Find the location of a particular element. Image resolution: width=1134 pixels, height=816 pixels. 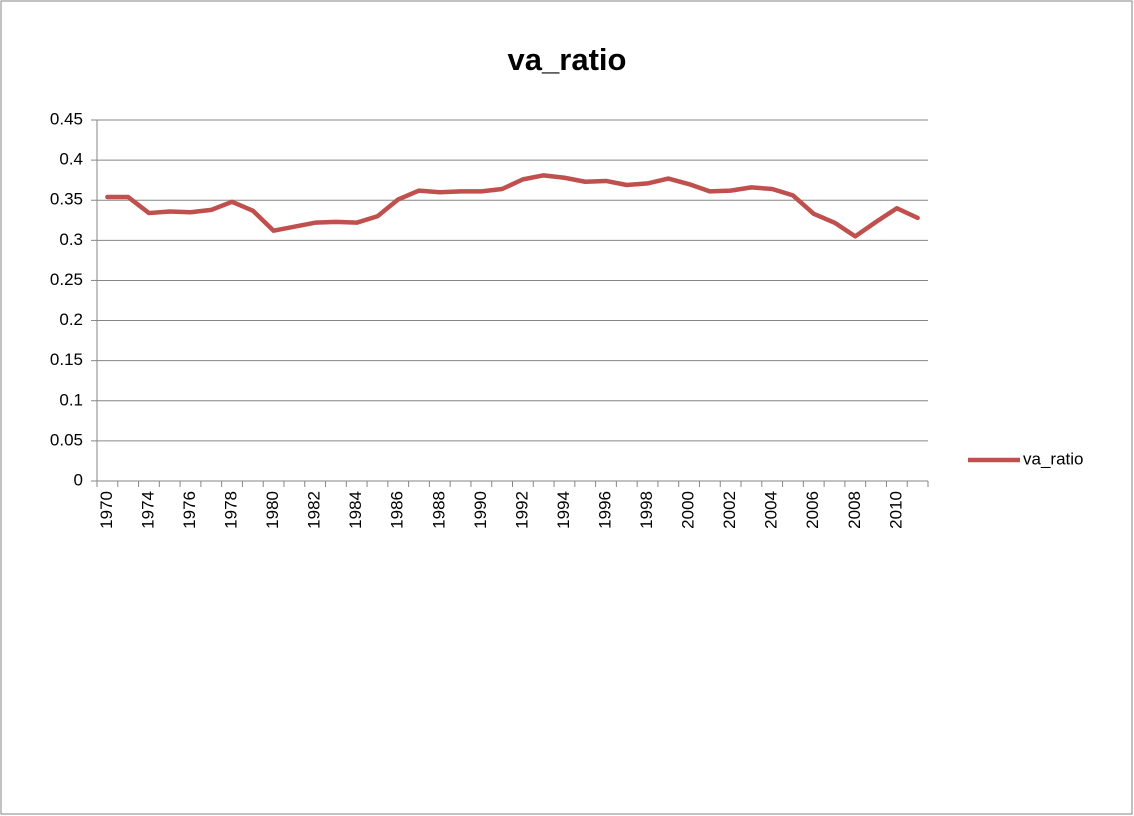

x-tick-label: 1976 is located at coordinates (189, 510).